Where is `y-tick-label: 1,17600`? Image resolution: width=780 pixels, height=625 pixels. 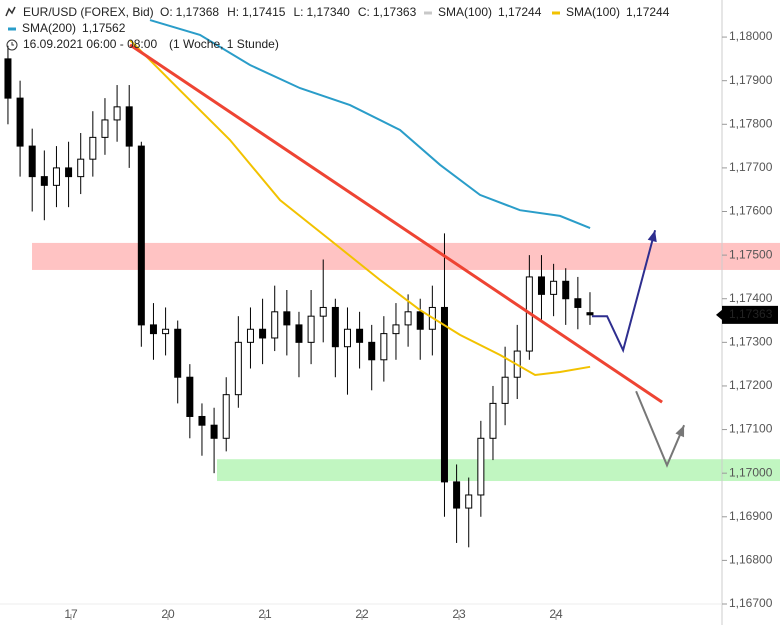 y-tick-label: 1,17600 is located at coordinates (751, 211).